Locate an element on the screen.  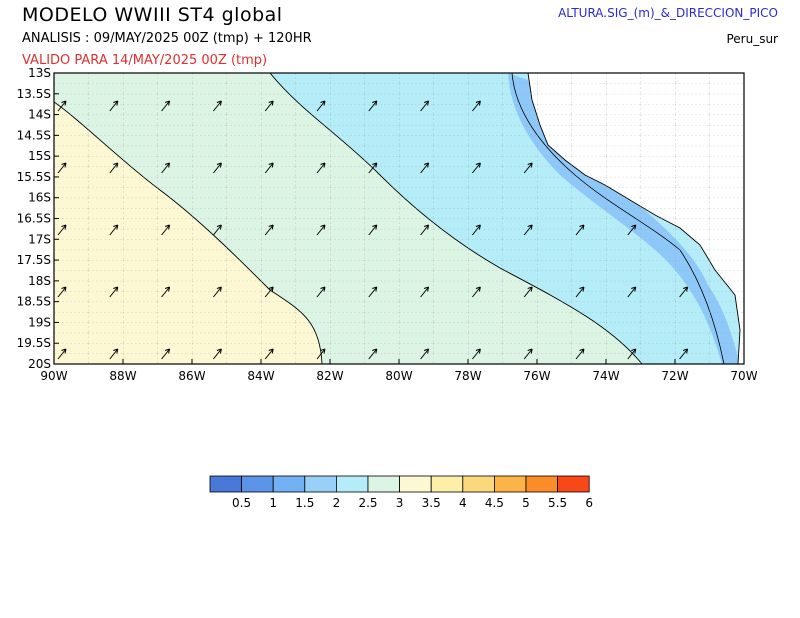
colorbar-label: 1.5 is located at coordinates (304, 503).